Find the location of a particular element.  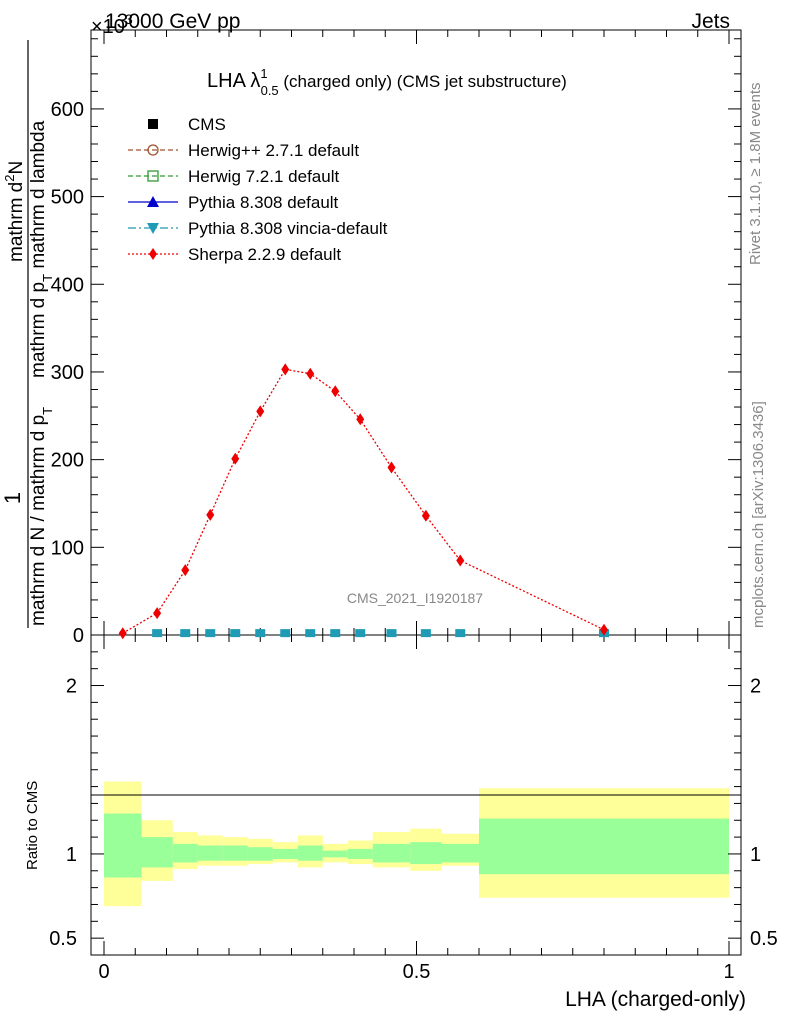

y-tick-label-main: 0 is located at coordinates (78, 636).